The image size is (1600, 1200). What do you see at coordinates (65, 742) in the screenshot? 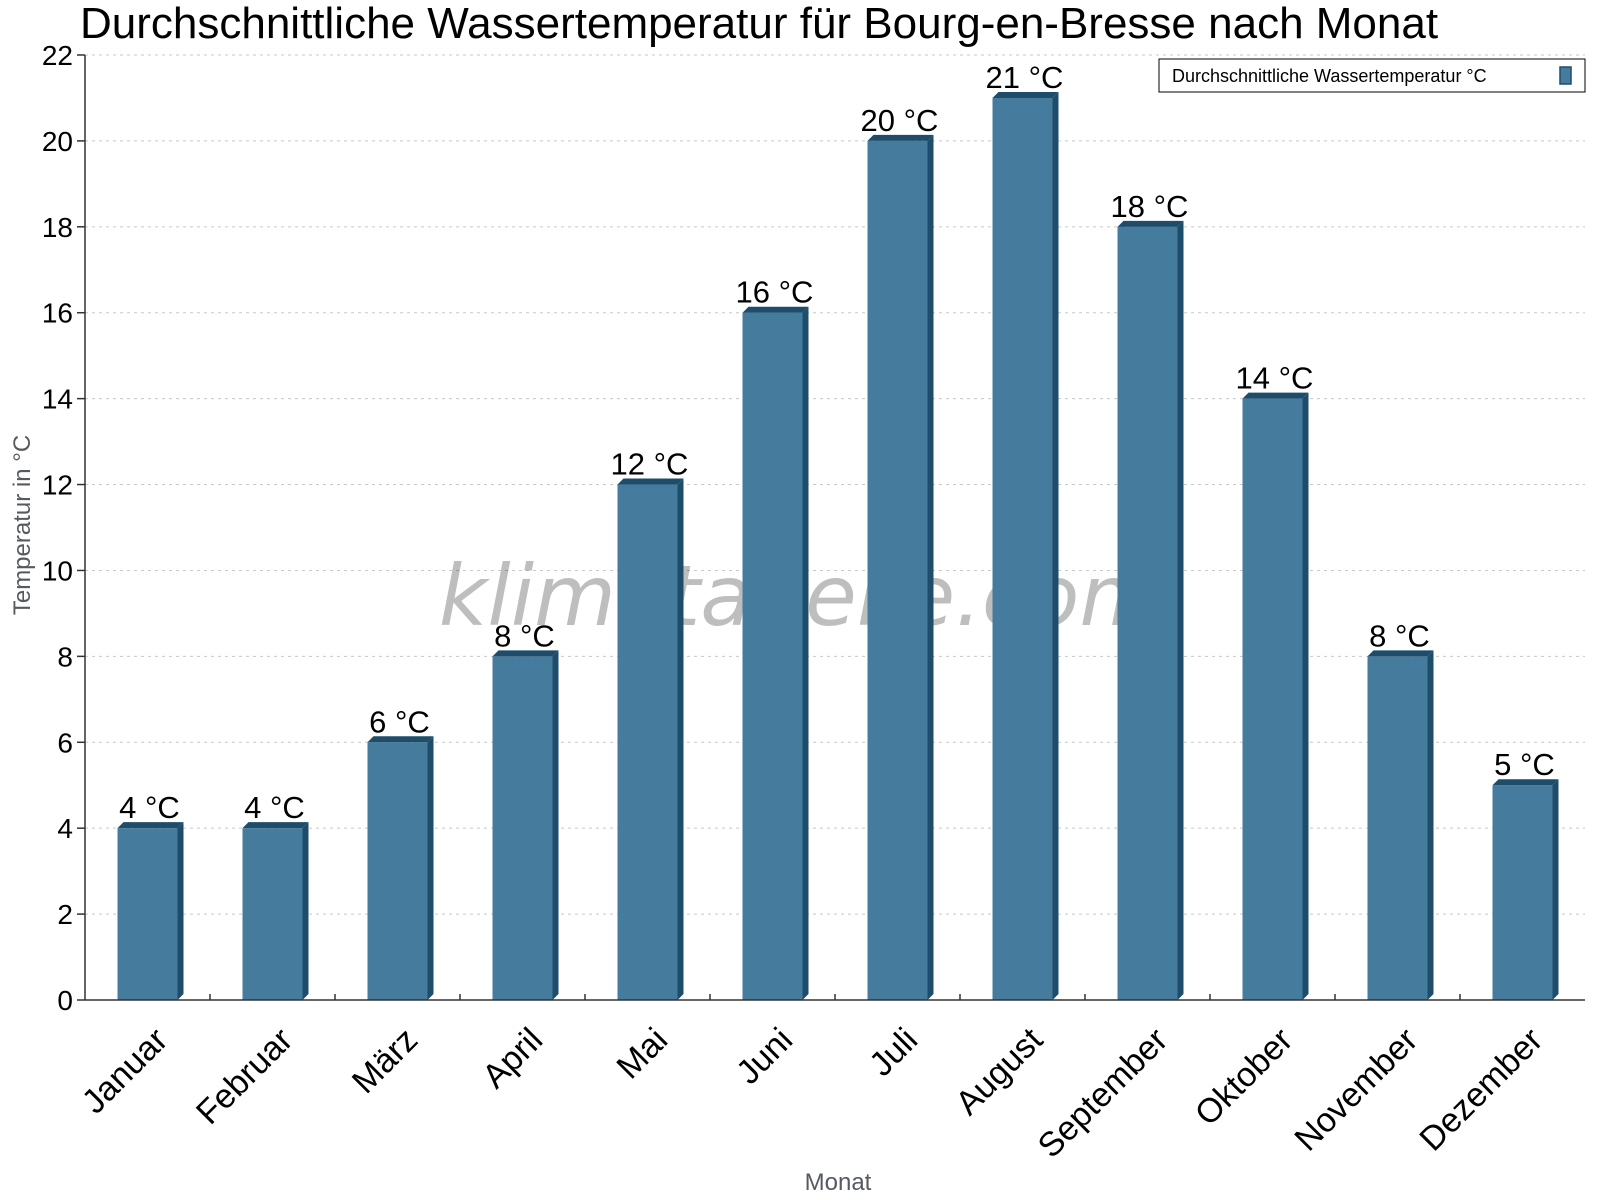
I see `y-tick-label: 6` at bounding box center [65, 742].